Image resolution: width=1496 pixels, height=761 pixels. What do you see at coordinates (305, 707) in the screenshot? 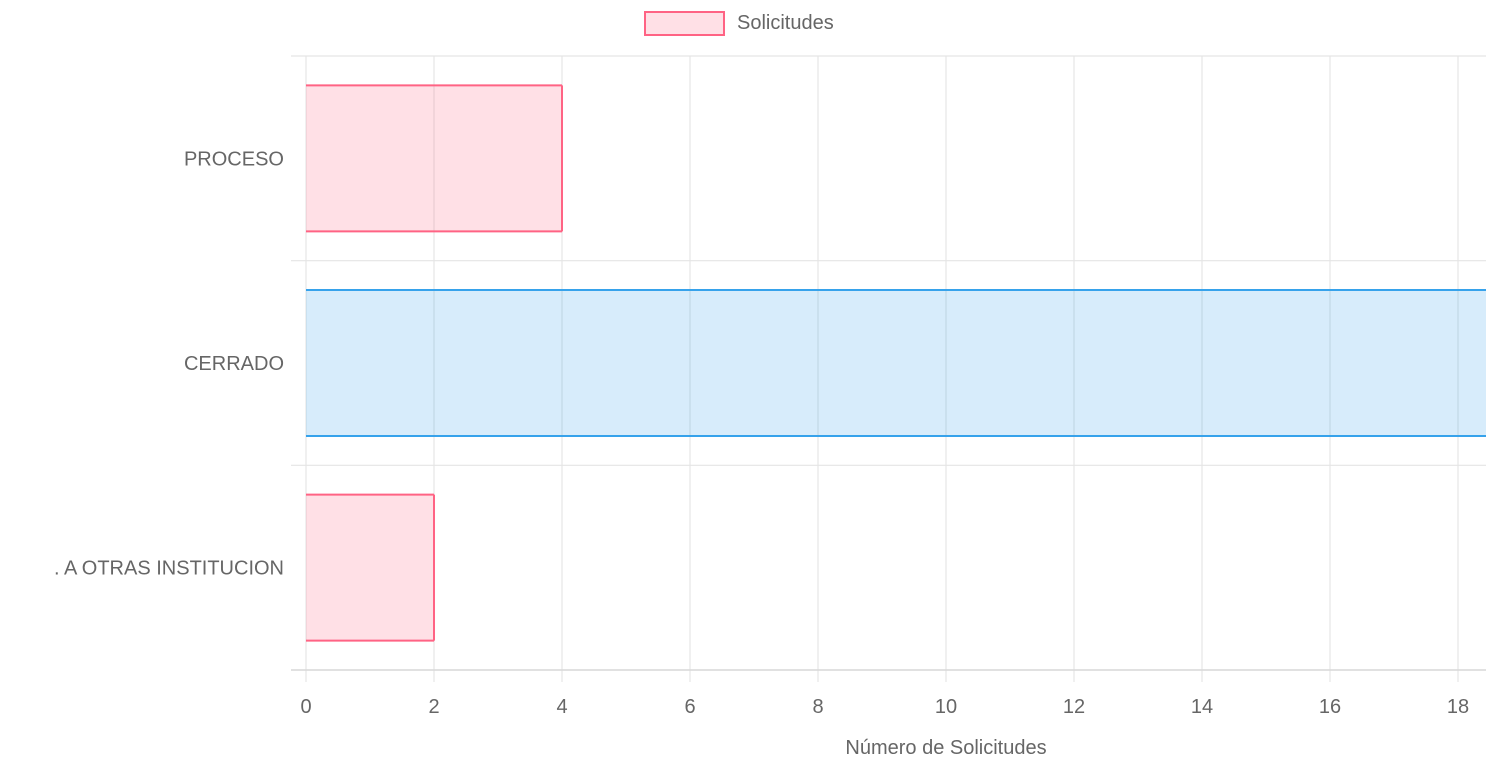
I see `x-tick-label: 0` at bounding box center [305, 707].